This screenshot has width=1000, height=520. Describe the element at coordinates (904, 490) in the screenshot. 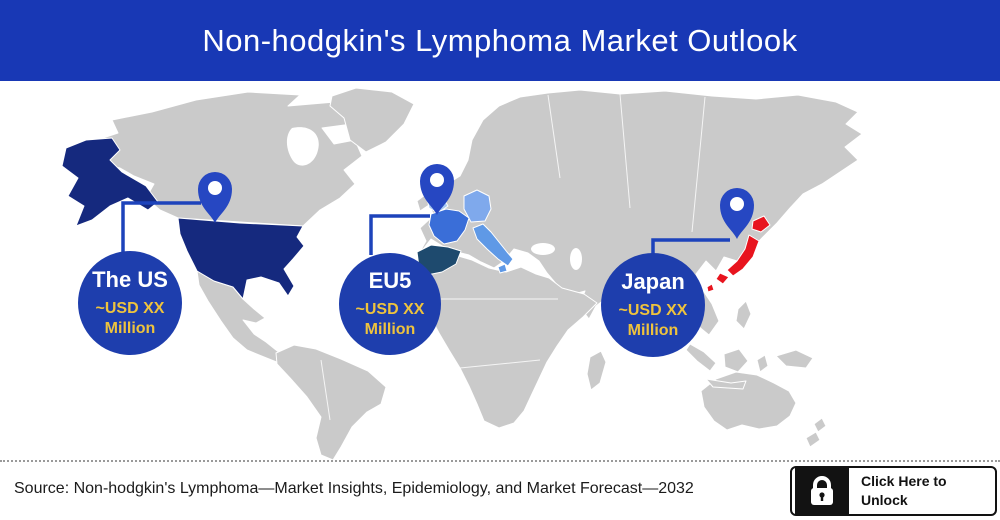

I see `unlock-button-label: Click Here to Unlock` at that location.